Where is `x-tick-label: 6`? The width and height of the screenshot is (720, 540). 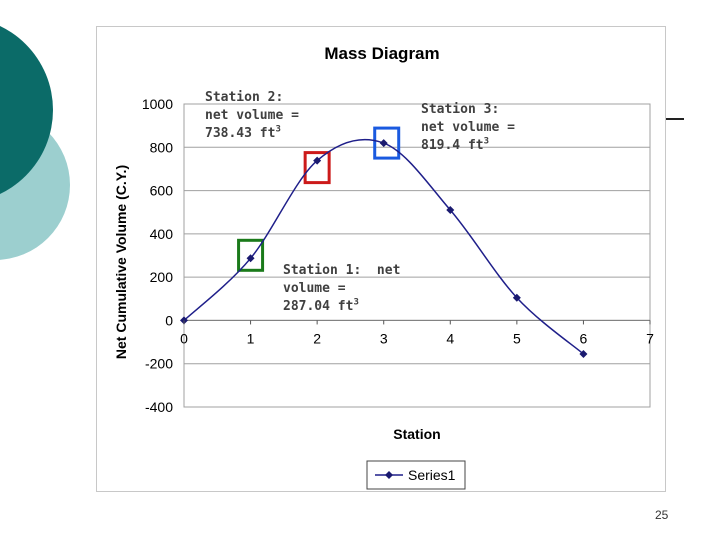 x-tick-label: 6 is located at coordinates (584, 338).